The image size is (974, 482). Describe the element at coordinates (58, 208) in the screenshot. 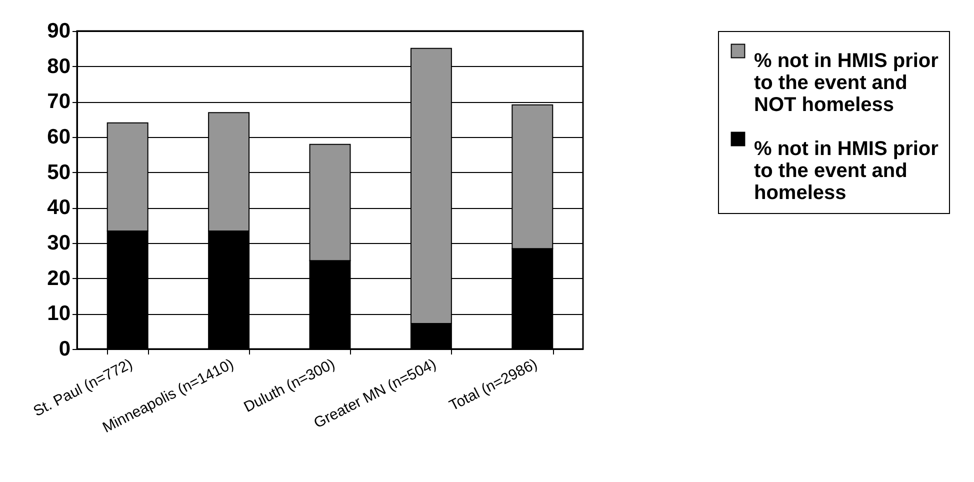

I see `y-tick-label: 40` at that location.